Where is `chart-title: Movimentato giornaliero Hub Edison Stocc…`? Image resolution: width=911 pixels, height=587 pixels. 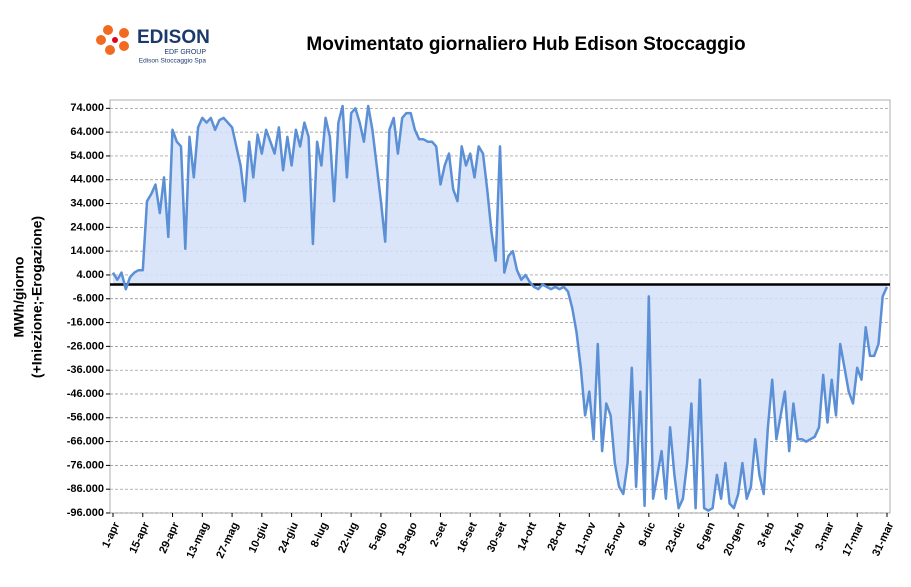
chart-title: Movimentato giornaliero Hub Edison Stocc… is located at coordinates (525, 44).